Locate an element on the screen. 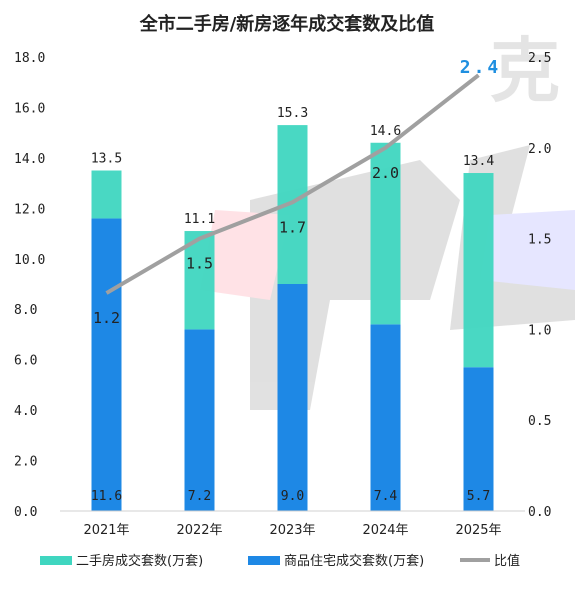 The height and width of the screenshot is (589, 575). y2-tick-label: 2.5 is located at coordinates (539, 58).